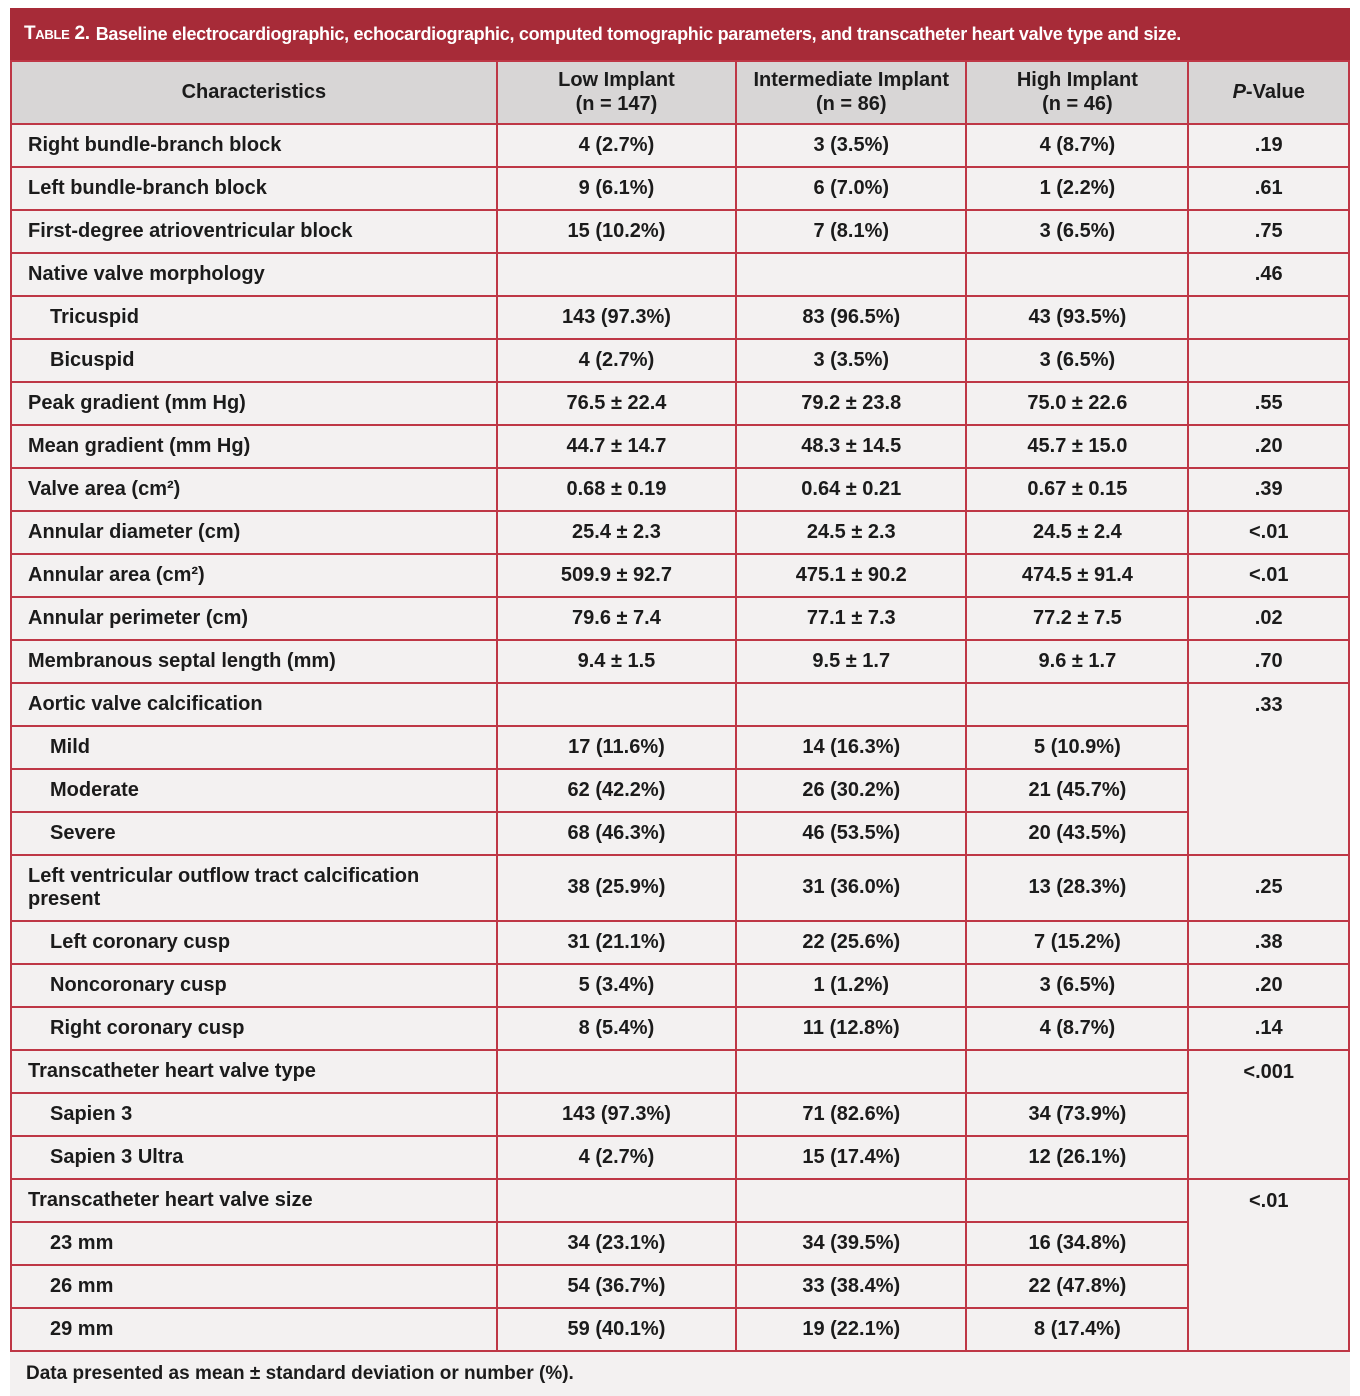 Image resolution: width=1360 pixels, height=1396 pixels. What do you see at coordinates (851, 489) in the screenshot?
I see `cell-value: 0.64 ± 0.21` at bounding box center [851, 489].